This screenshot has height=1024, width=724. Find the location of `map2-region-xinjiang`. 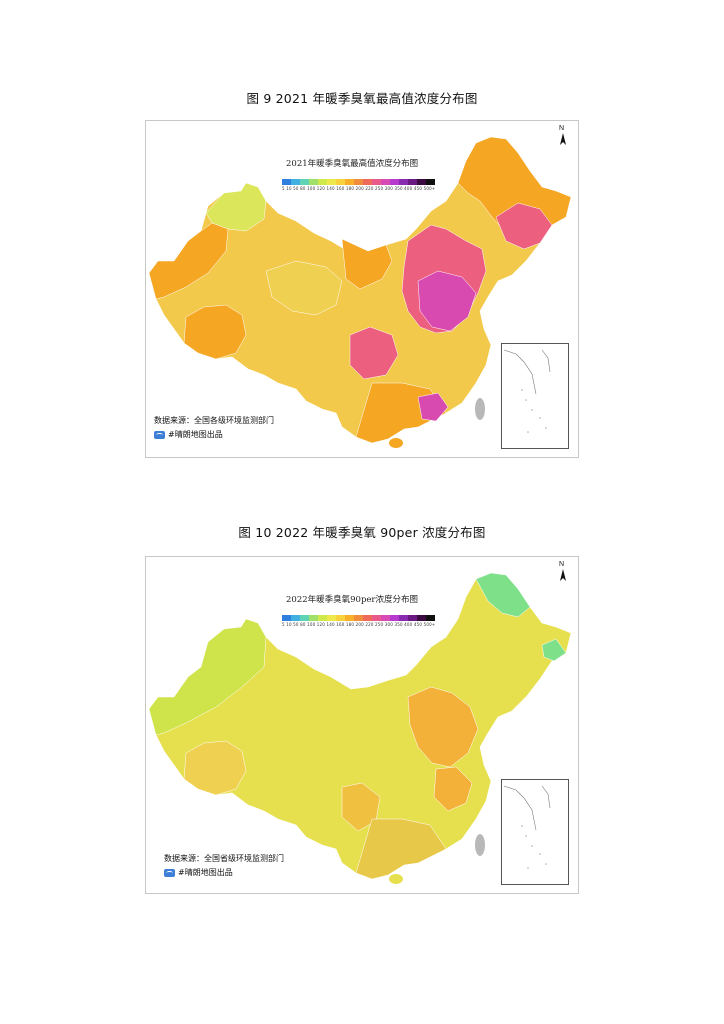

map2-region-xinjiang is located at coordinates (207, 677).